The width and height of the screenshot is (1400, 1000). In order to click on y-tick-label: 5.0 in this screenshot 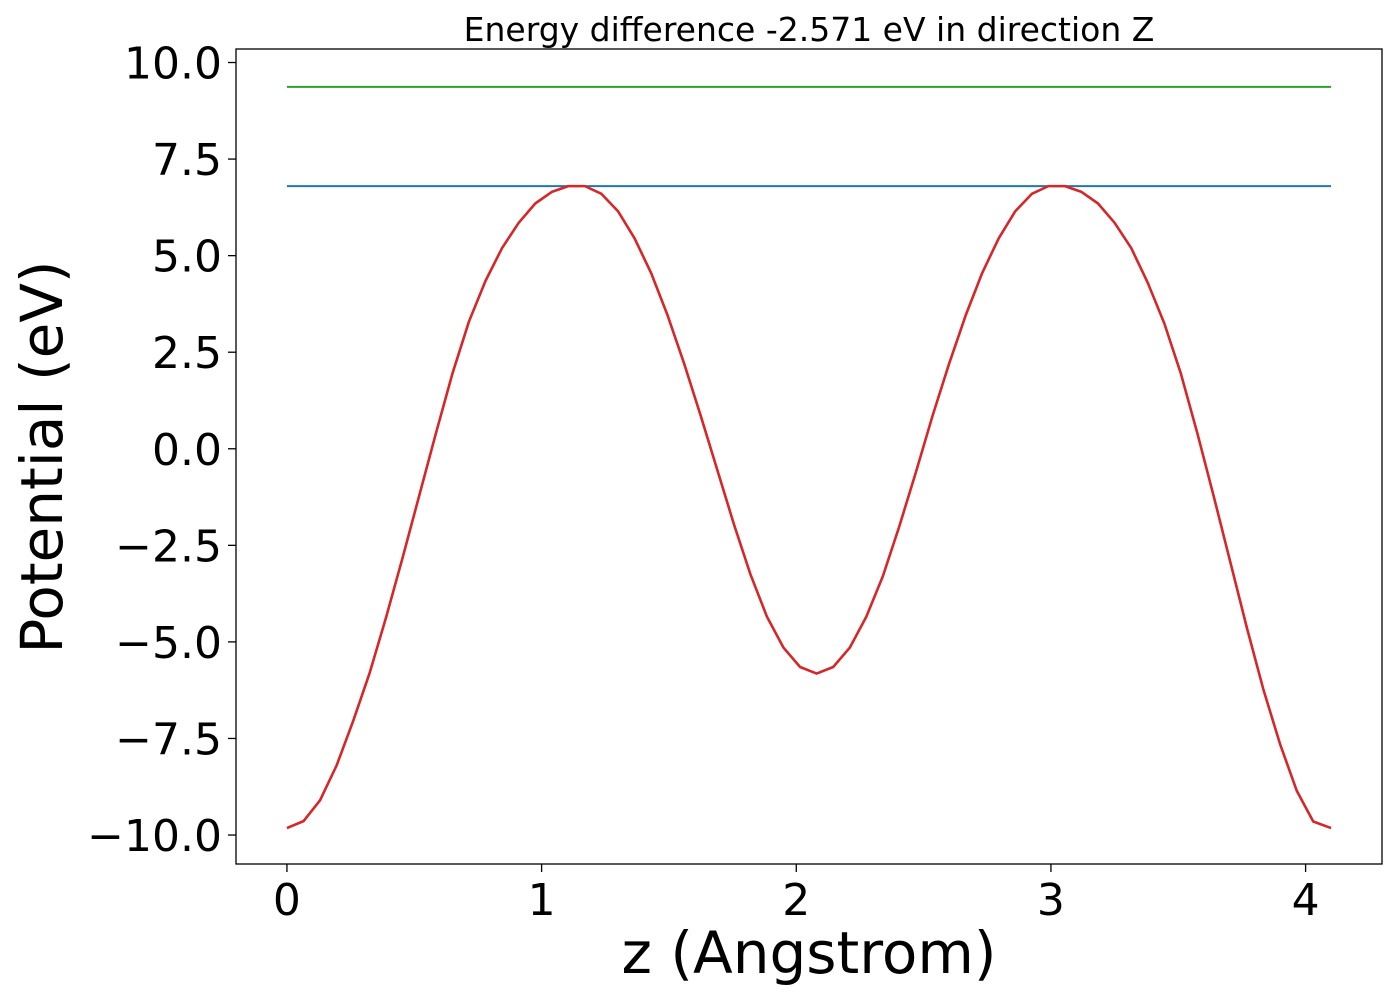, I will do `click(187, 257)`.